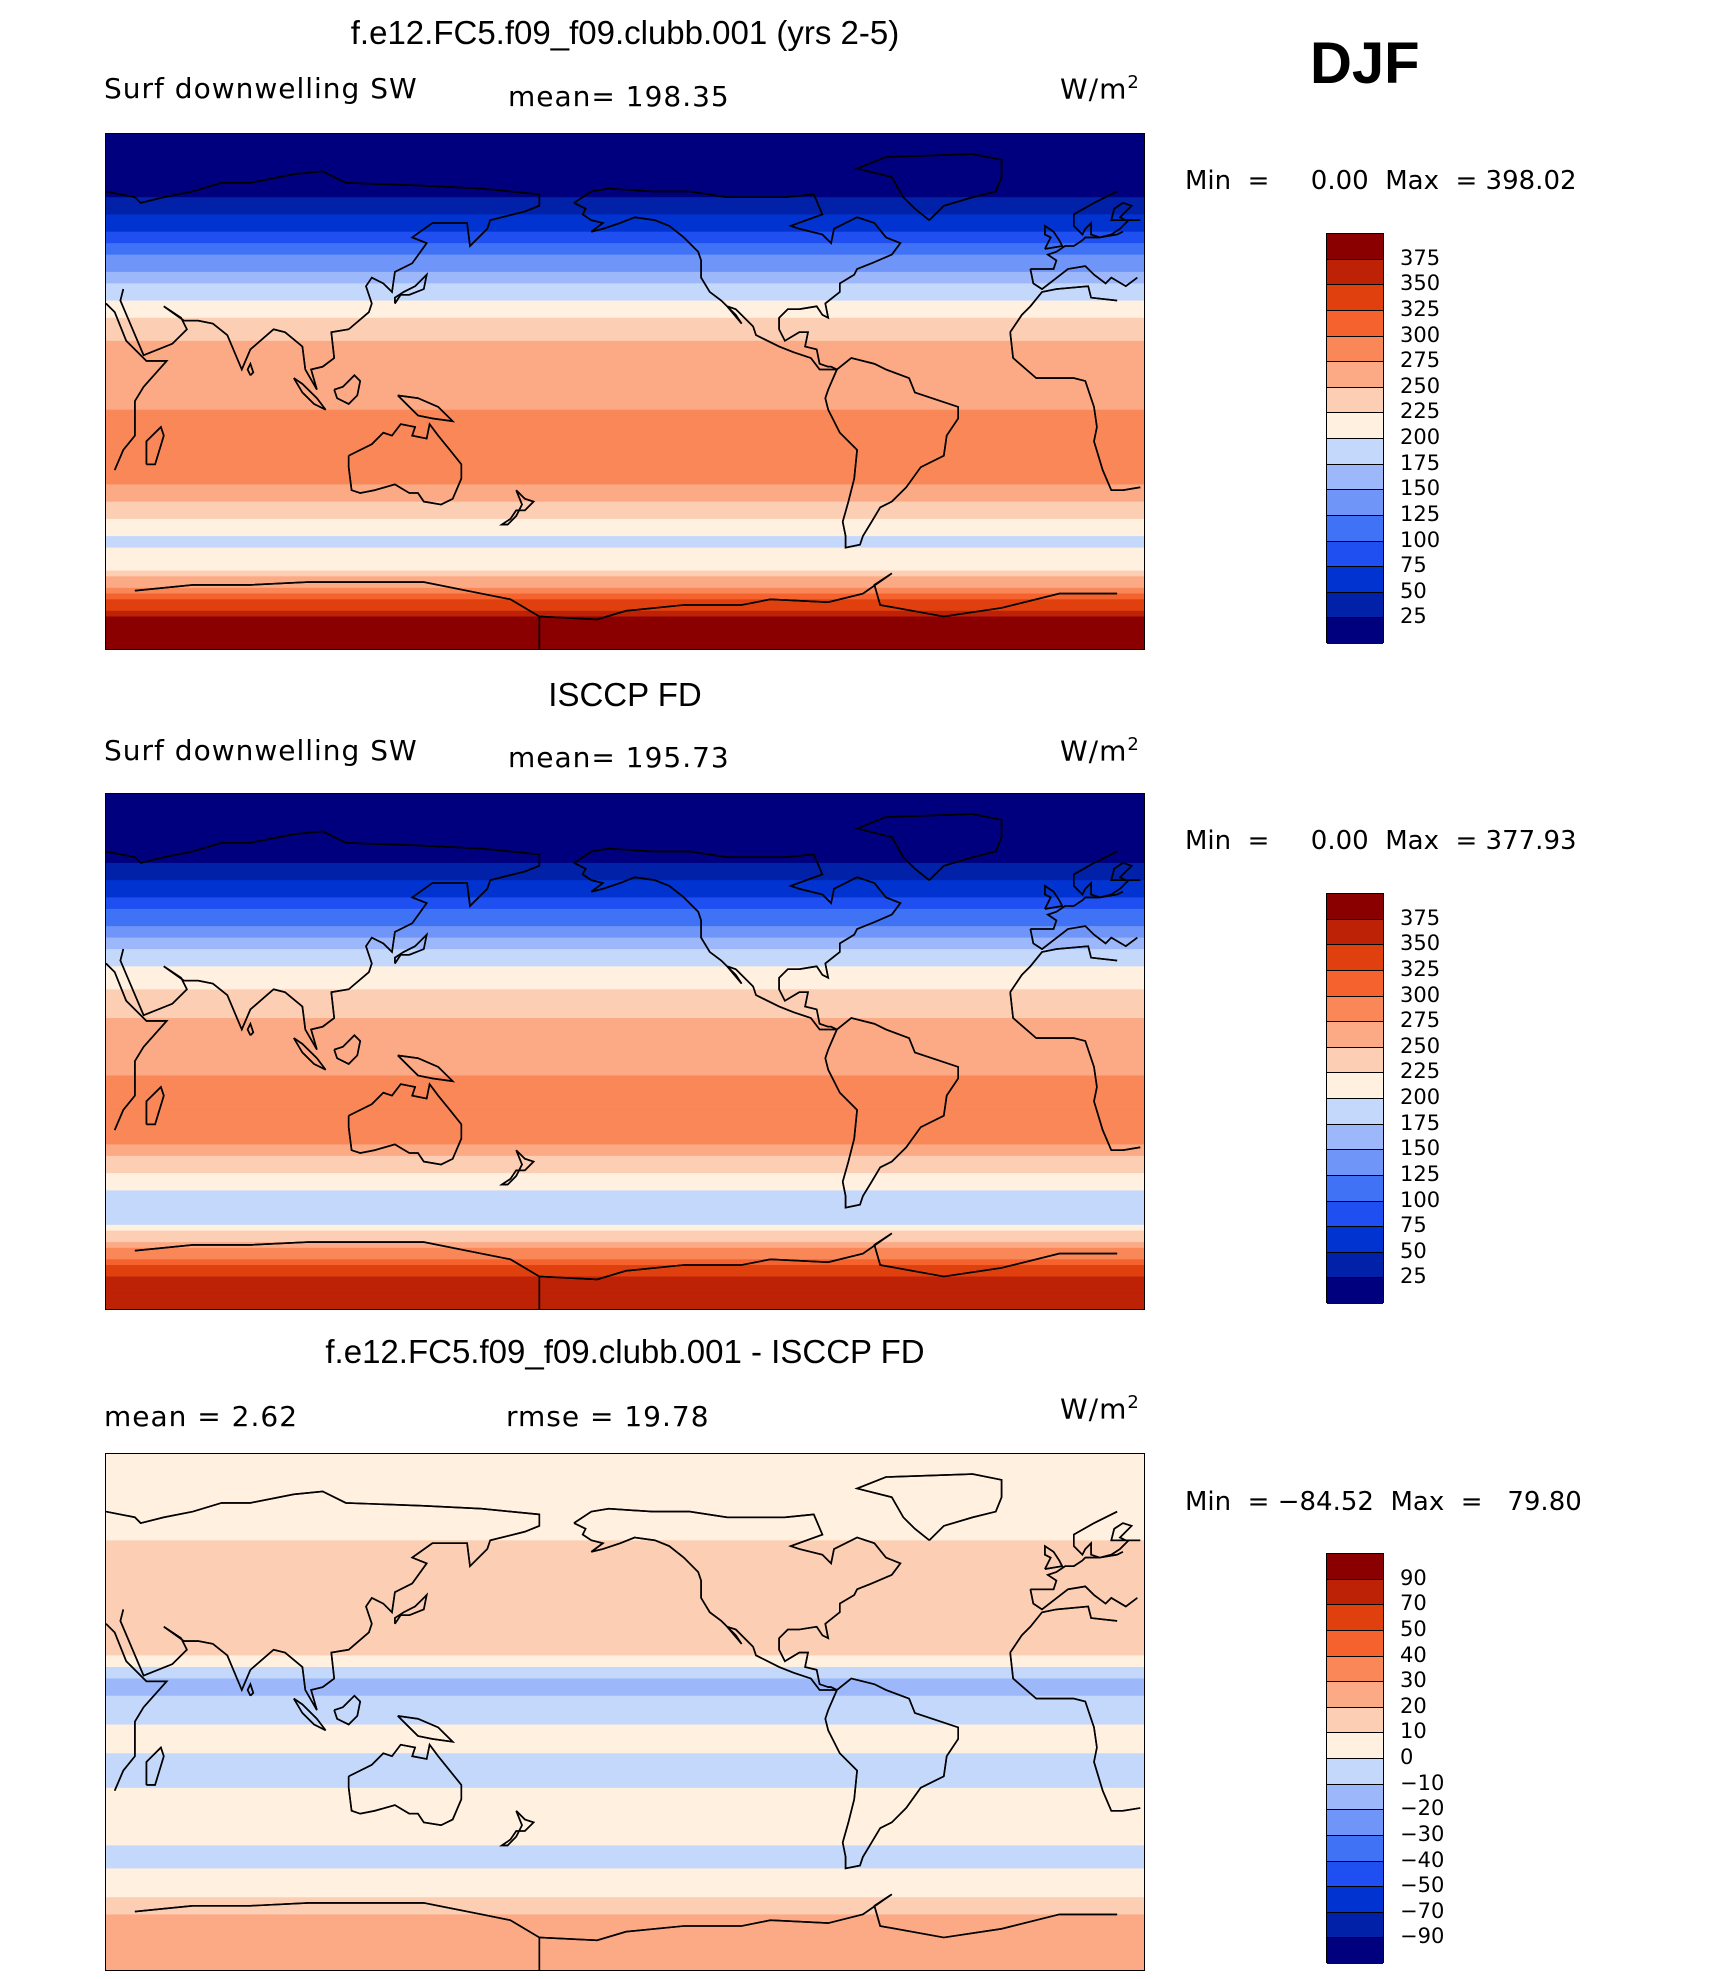 The width and height of the screenshot is (1710, 1979). I want to click on panel-1-colorbar, so click(1355, 438).